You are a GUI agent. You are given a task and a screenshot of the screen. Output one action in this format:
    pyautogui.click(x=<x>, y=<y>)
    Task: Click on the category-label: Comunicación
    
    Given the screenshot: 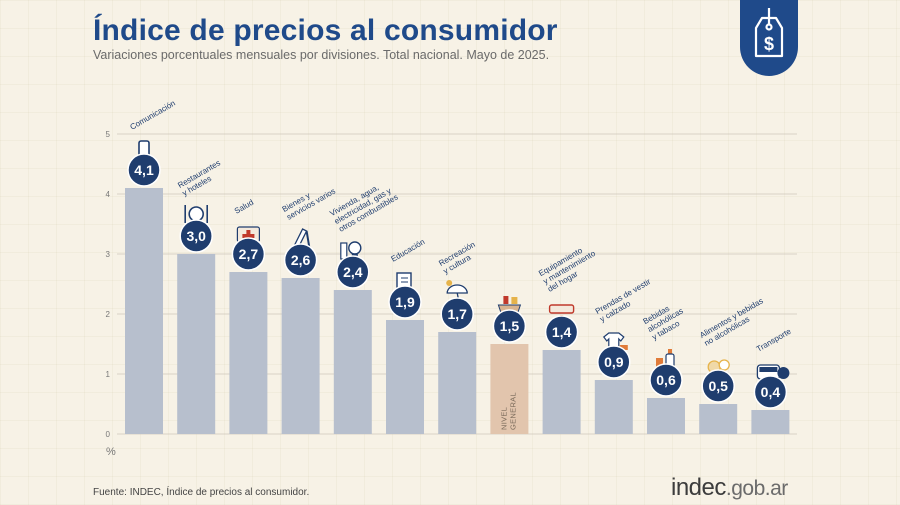 What is the action you would take?
    pyautogui.click(x=153, y=115)
    